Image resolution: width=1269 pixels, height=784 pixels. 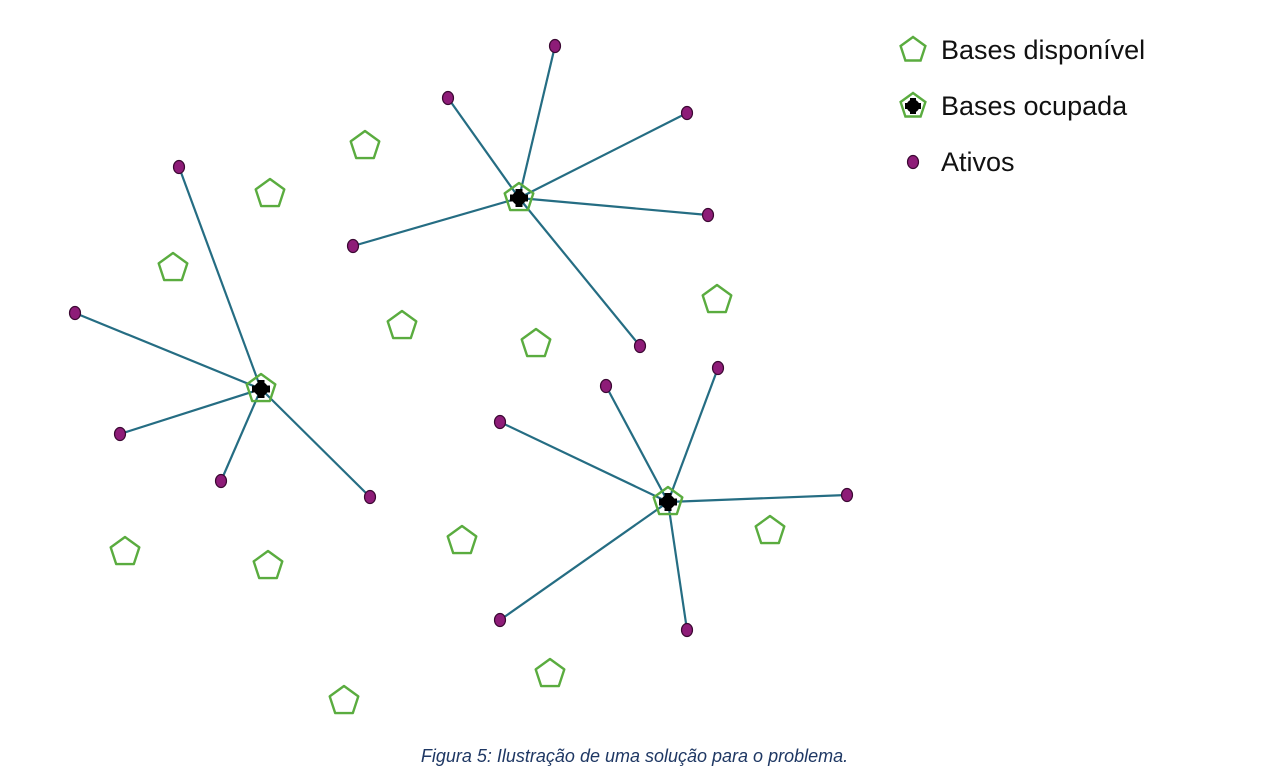 What do you see at coordinates (464, 348) in the screenshot?
I see `occupied-bases` at bounding box center [464, 348].